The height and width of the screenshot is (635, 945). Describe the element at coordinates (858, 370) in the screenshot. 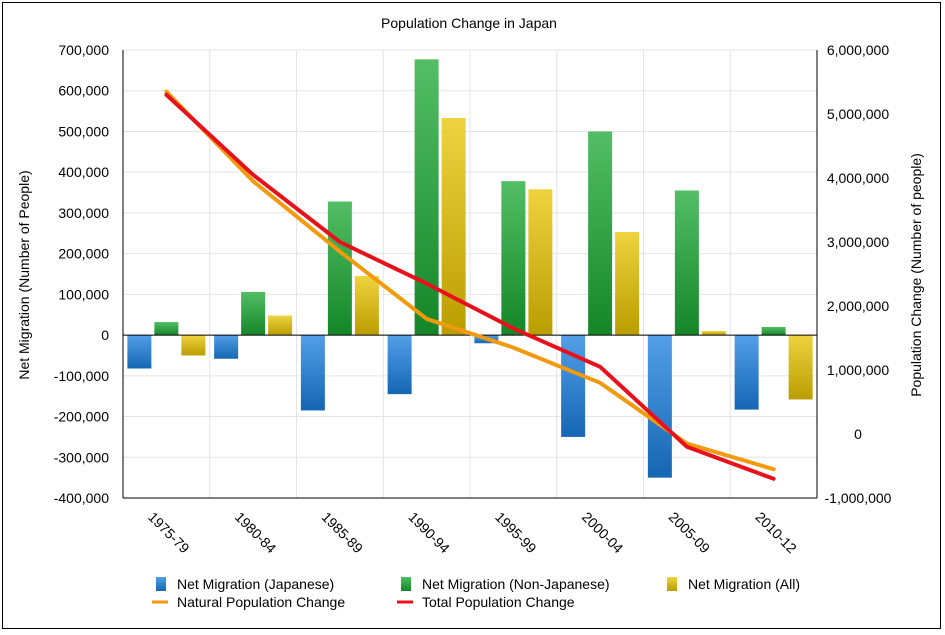

I see `y-right-tick-label: 1,000,000` at that location.